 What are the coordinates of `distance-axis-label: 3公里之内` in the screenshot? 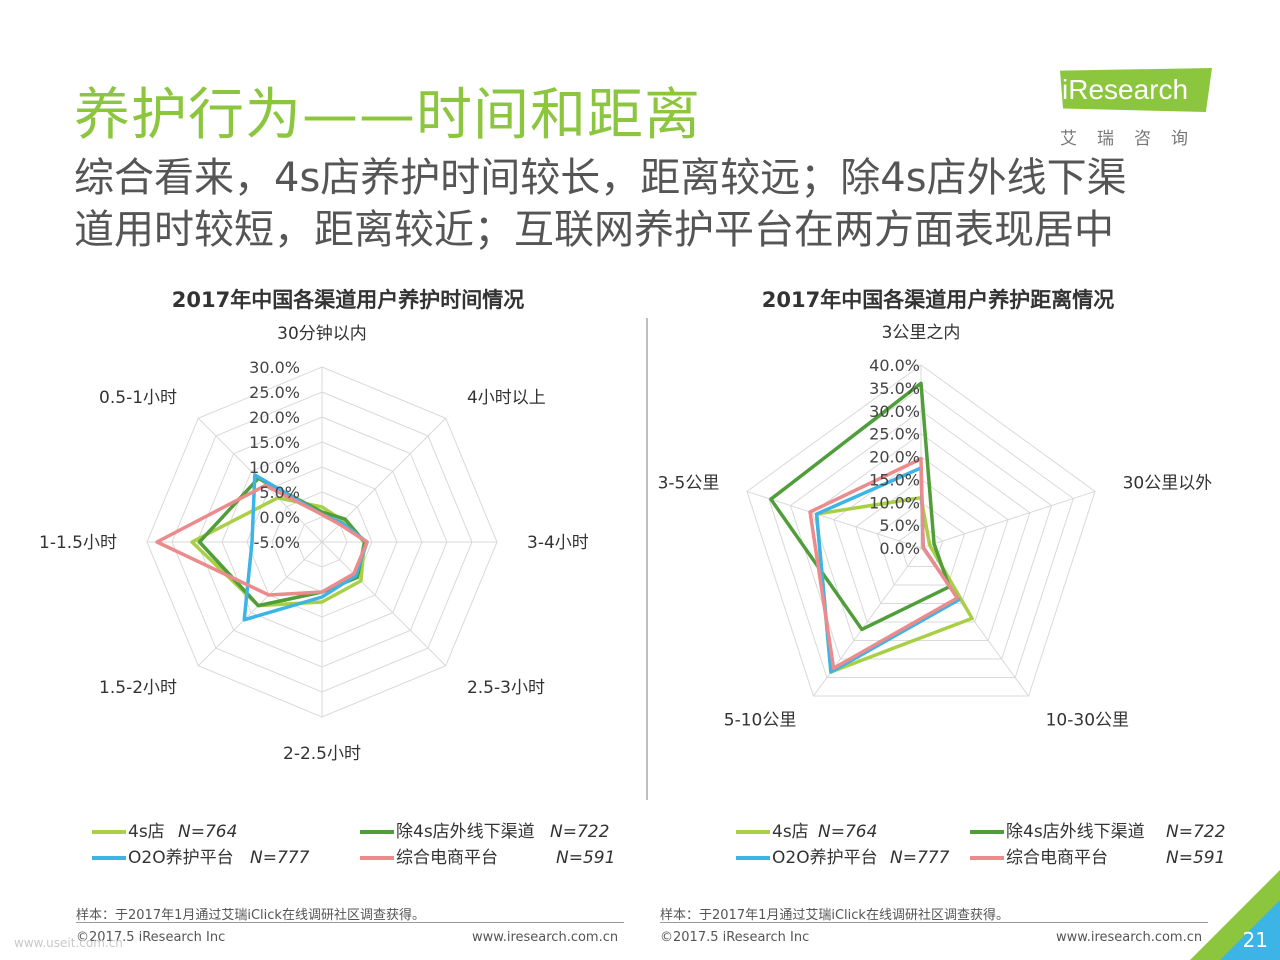 It's located at (921, 333).